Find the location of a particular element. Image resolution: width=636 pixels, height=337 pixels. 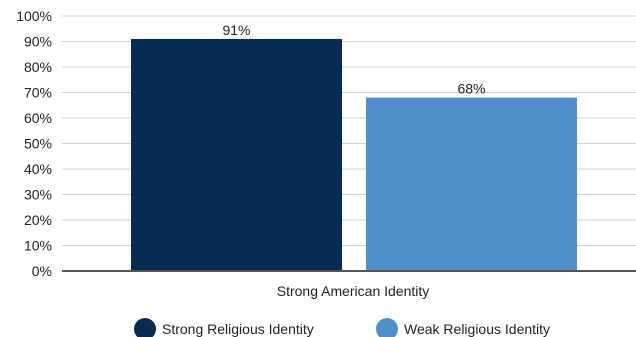

y-tick-label: 10% is located at coordinates (38, 246).